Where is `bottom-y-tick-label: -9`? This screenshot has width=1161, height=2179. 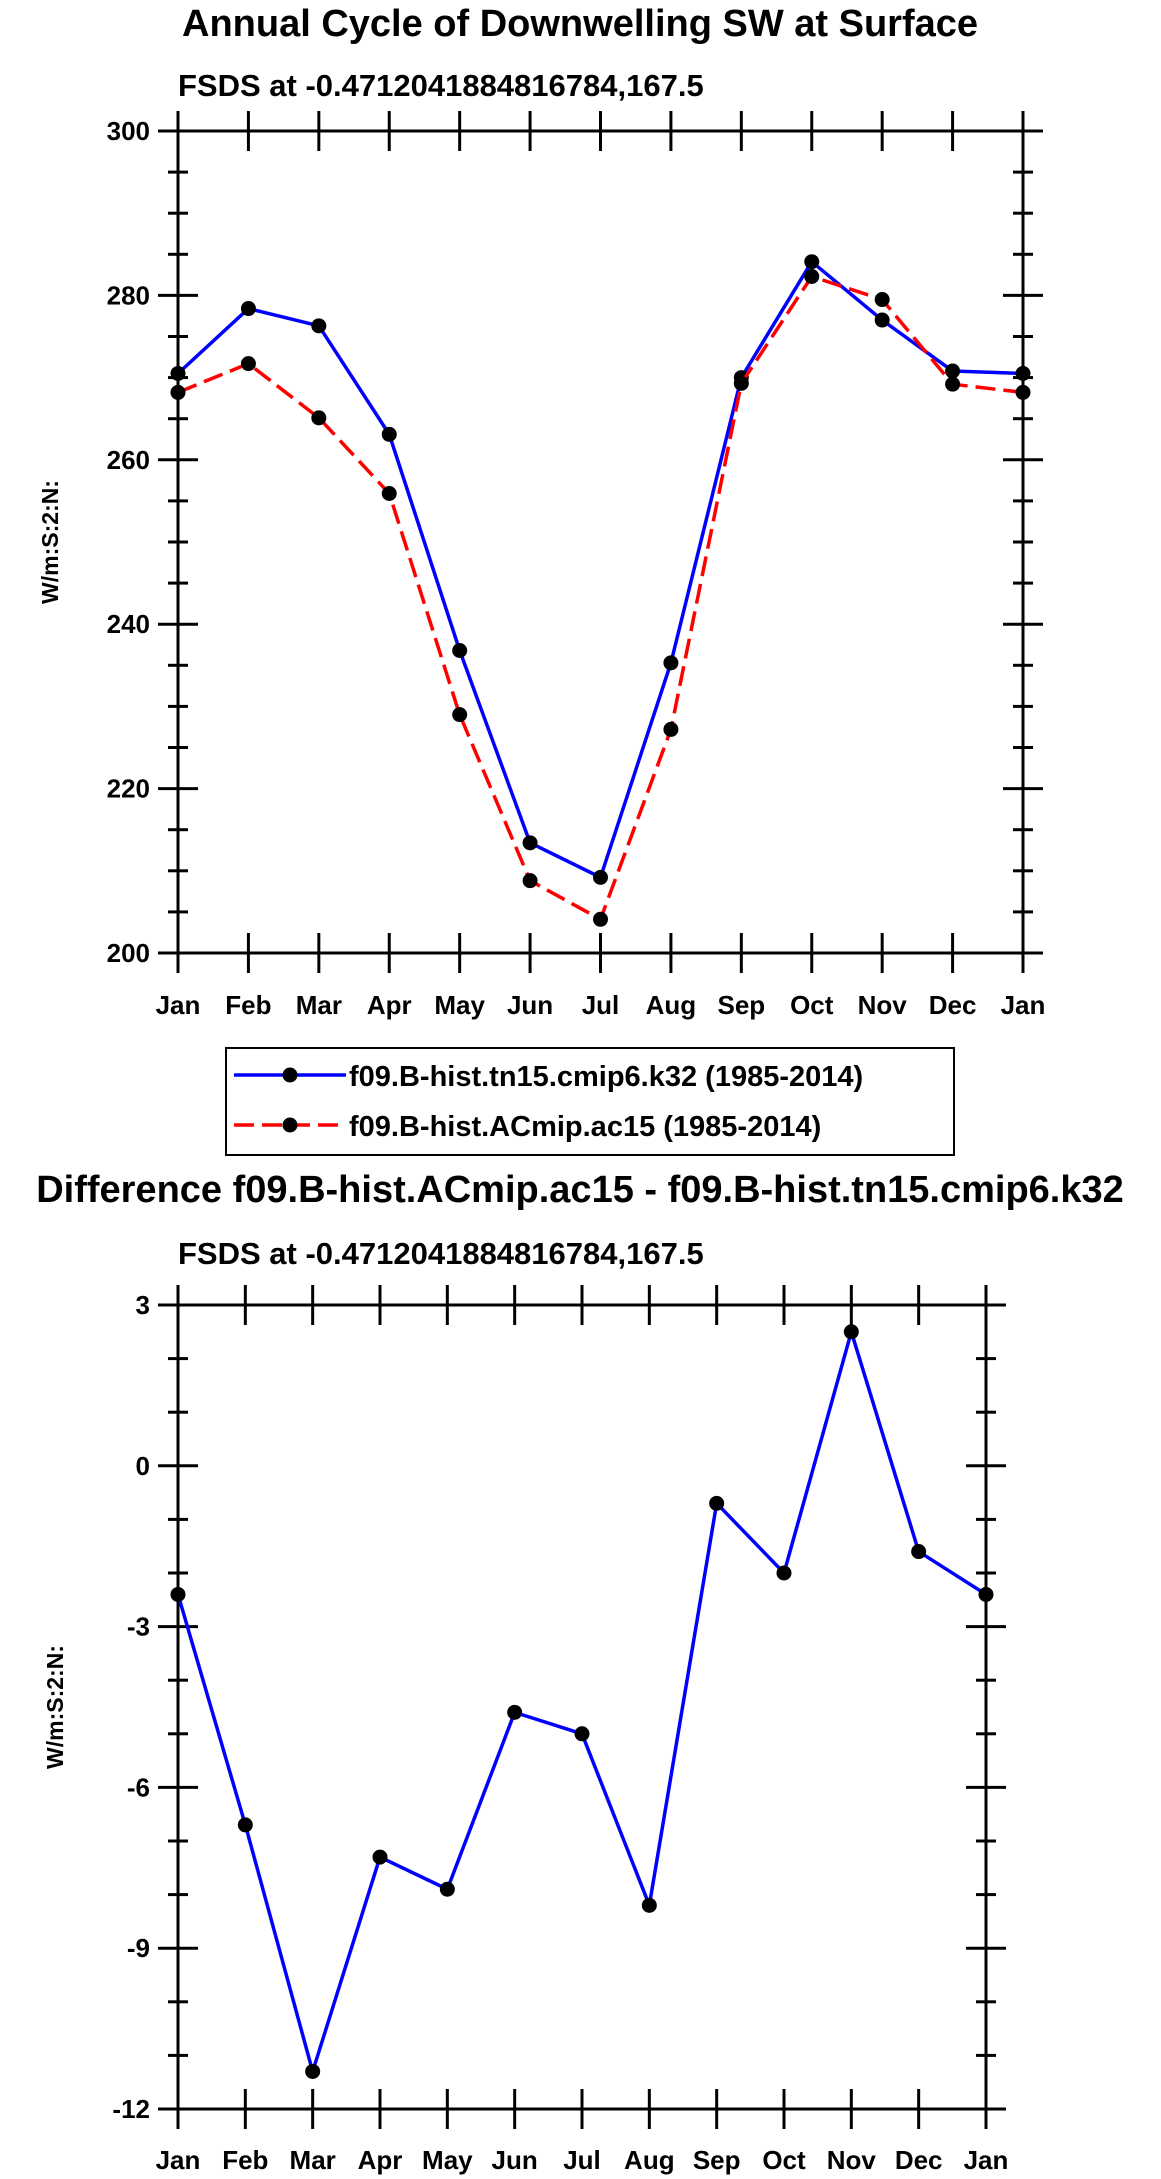
bottom-y-tick-label: -9 is located at coordinates (138, 1948).